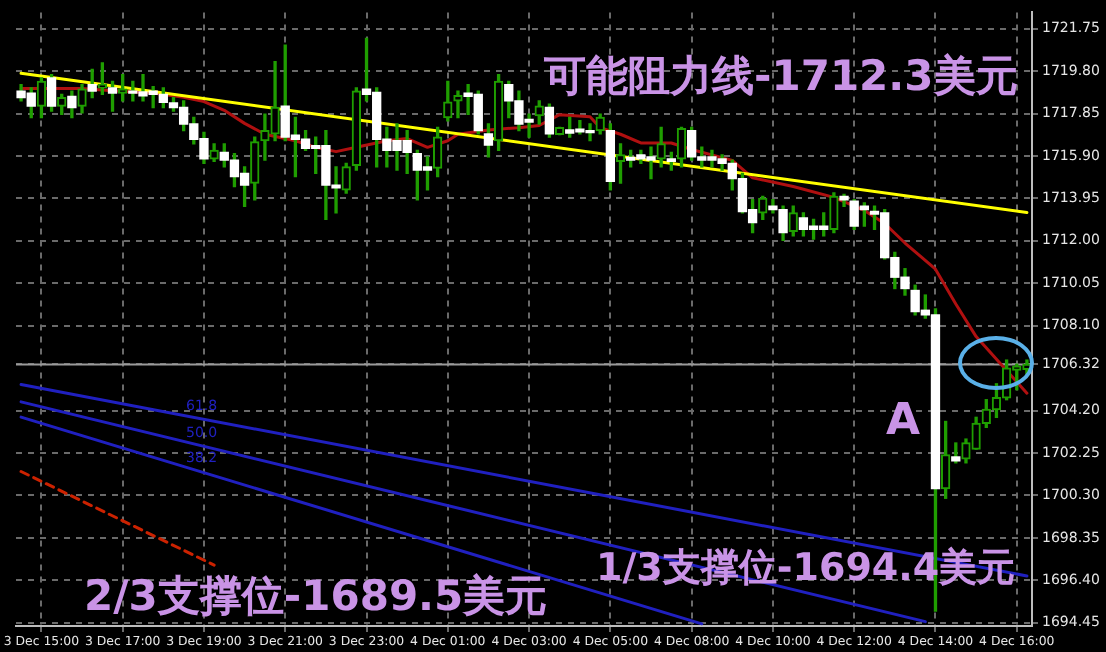 This screenshot has height=652, width=1106. Describe the element at coordinates (781, 76) in the screenshot. I see `annotation: 可能阻力线-1712.3美元` at that location.